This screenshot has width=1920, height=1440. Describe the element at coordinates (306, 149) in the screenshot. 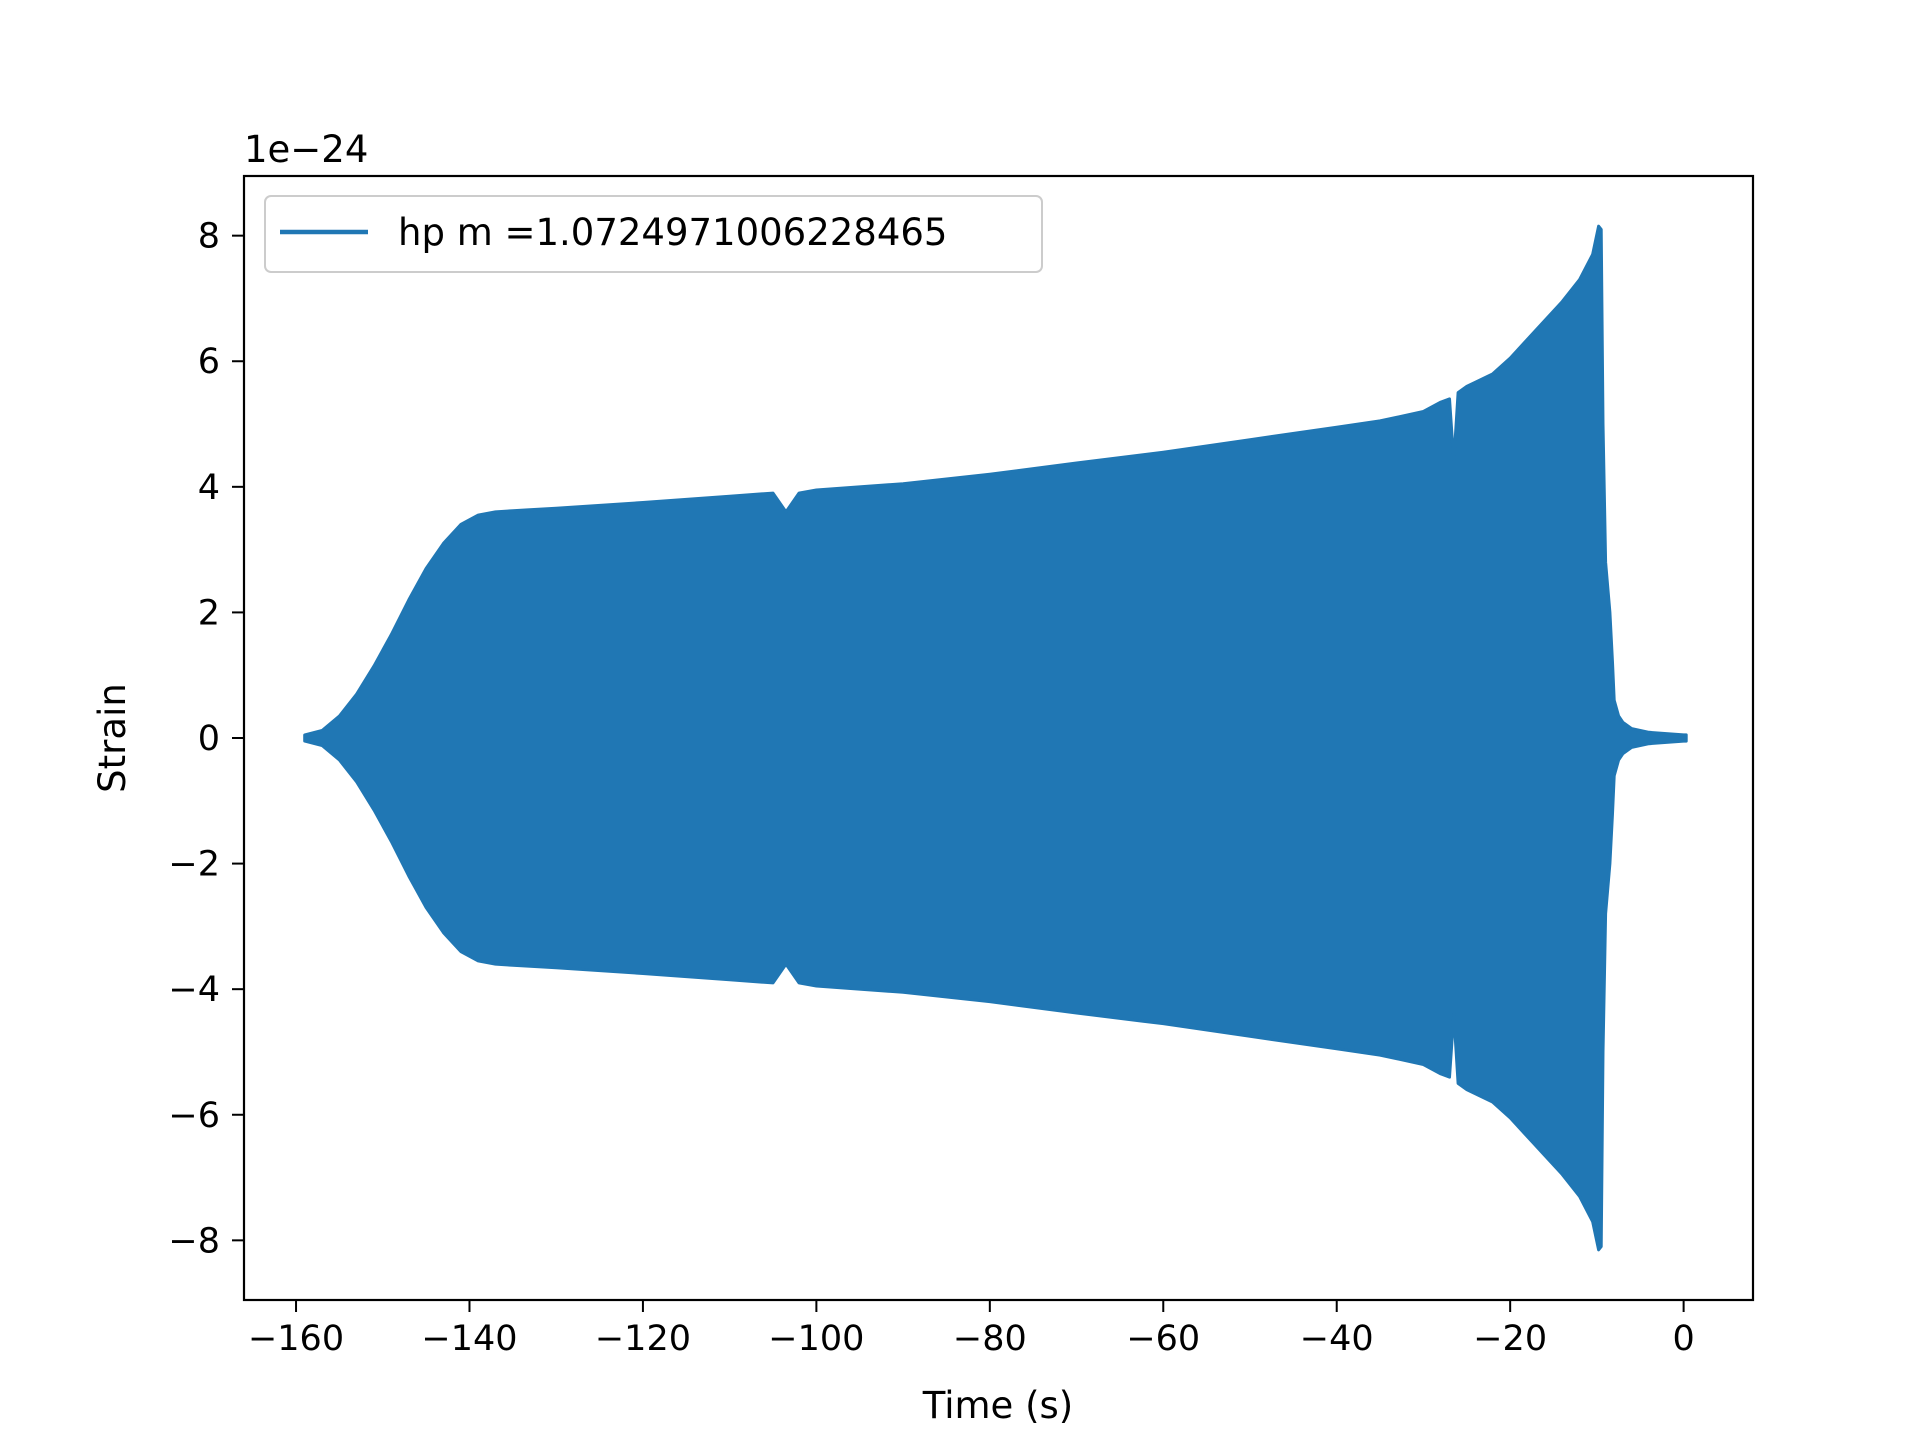

I see `y-offset-label: 1e−24` at that location.